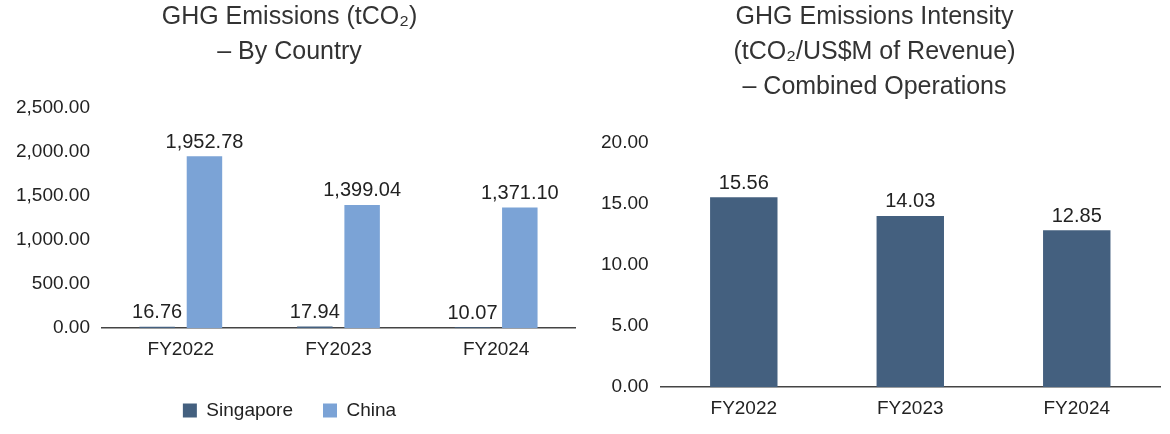 This screenshot has height=434, width=1170. What do you see at coordinates (289, 33) in the screenshot?
I see `chart-title: GHG Emissions (tCO₂) – By Country` at bounding box center [289, 33].